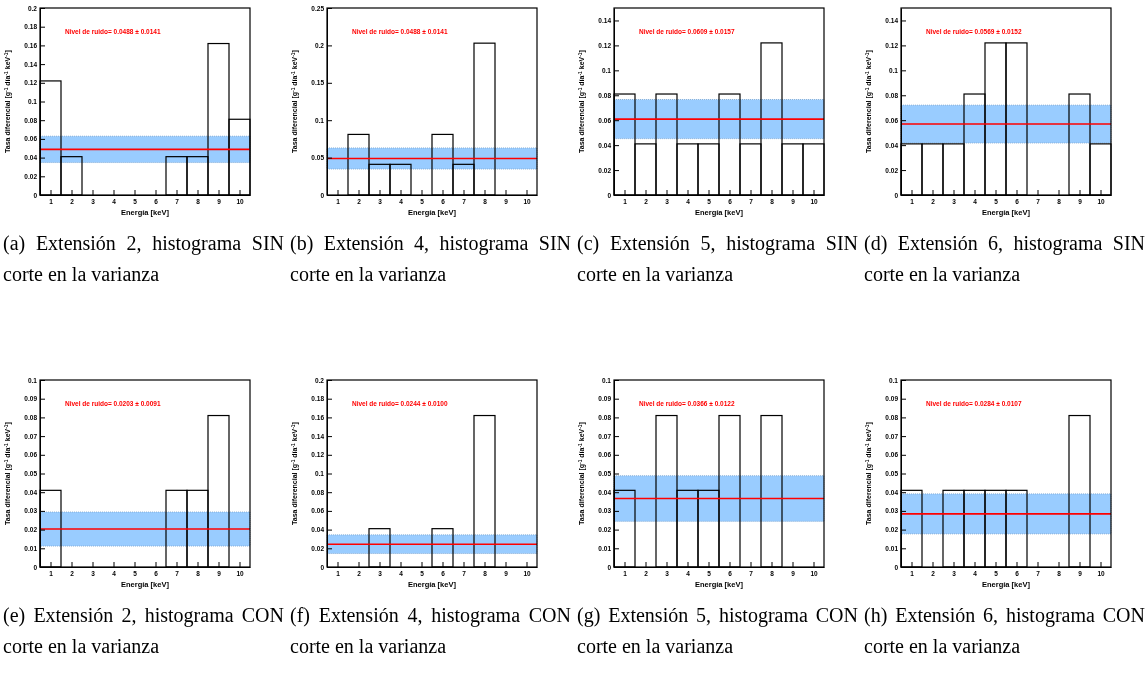 This screenshot has width=1148, height=690. What do you see at coordinates (1004, 259) in the screenshot?
I see `text: (d) Extensión 6, histograma SIN corte en la varianza` at bounding box center [1004, 259].